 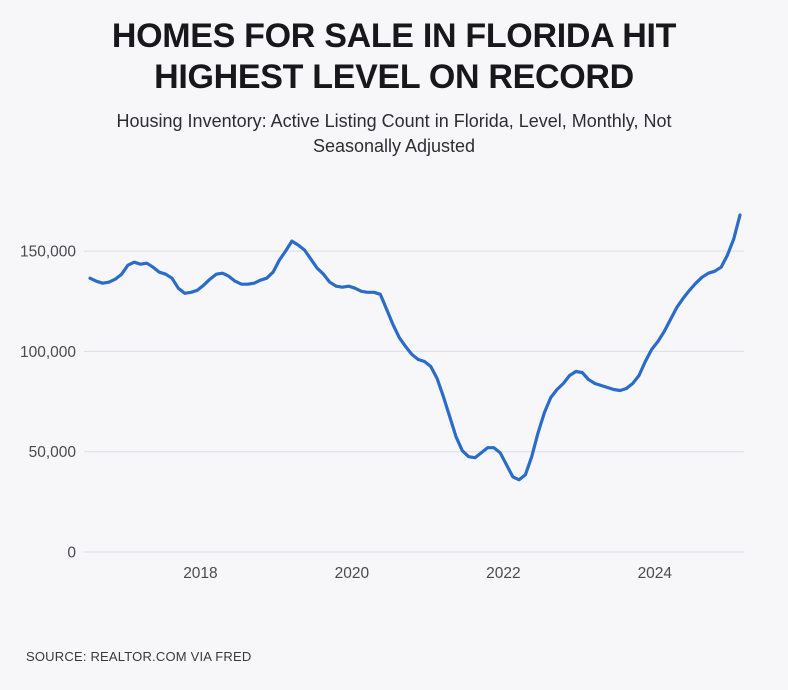 What do you see at coordinates (48, 352) in the screenshot?
I see `y-axis-tick-label: 100,000` at bounding box center [48, 352].